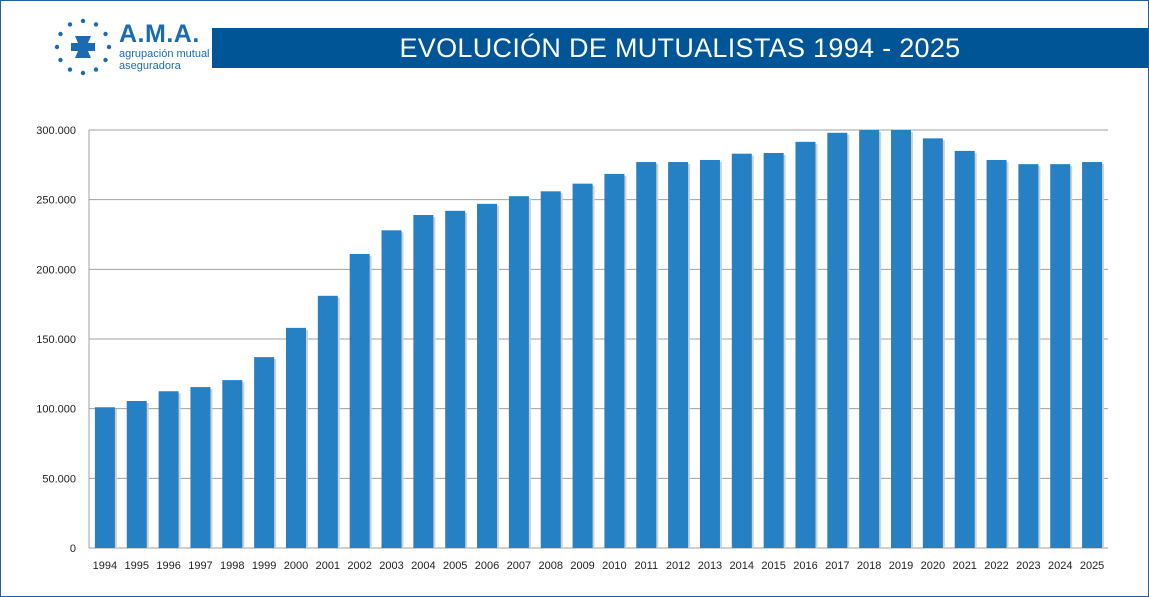 Image resolution: width=1149 pixels, height=597 pixels. What do you see at coordinates (614, 360) in the screenshot?
I see `bar-2010` at bounding box center [614, 360].